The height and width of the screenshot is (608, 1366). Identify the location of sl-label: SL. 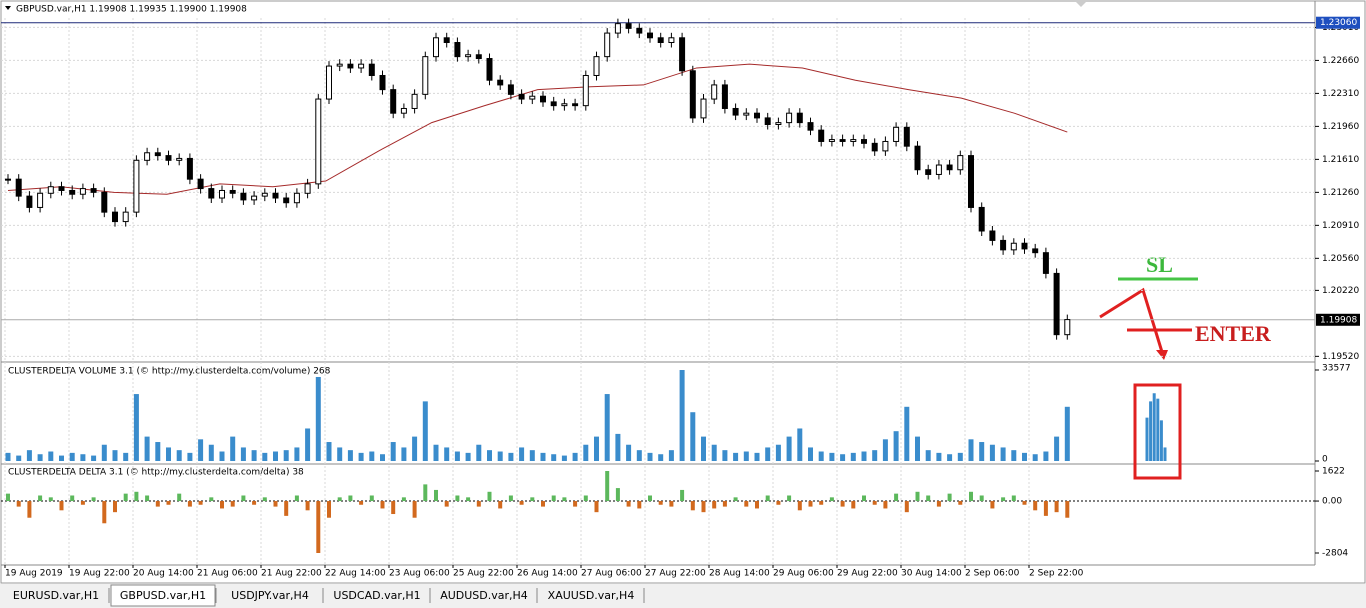
(1159, 264).